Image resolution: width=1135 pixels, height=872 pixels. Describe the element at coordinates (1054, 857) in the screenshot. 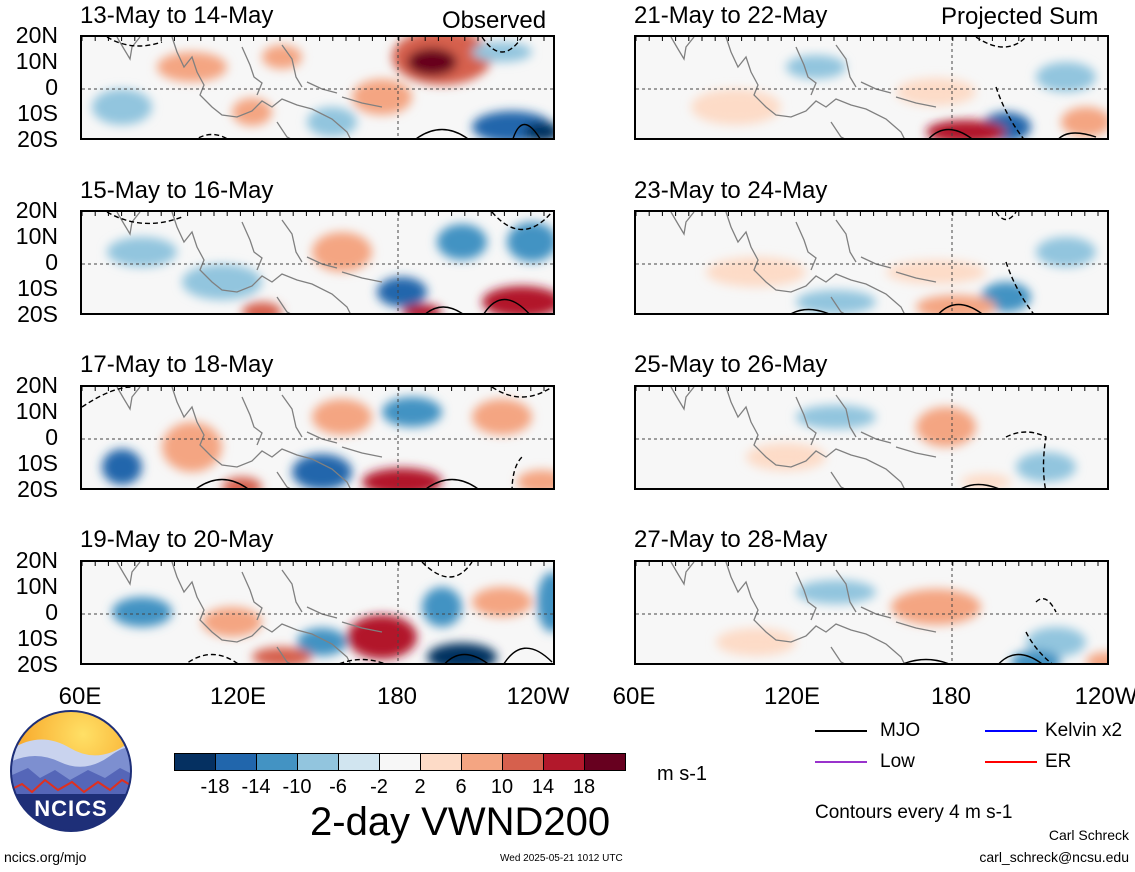

I see `footer-email: carl_schreck@ncsu.edu` at that location.